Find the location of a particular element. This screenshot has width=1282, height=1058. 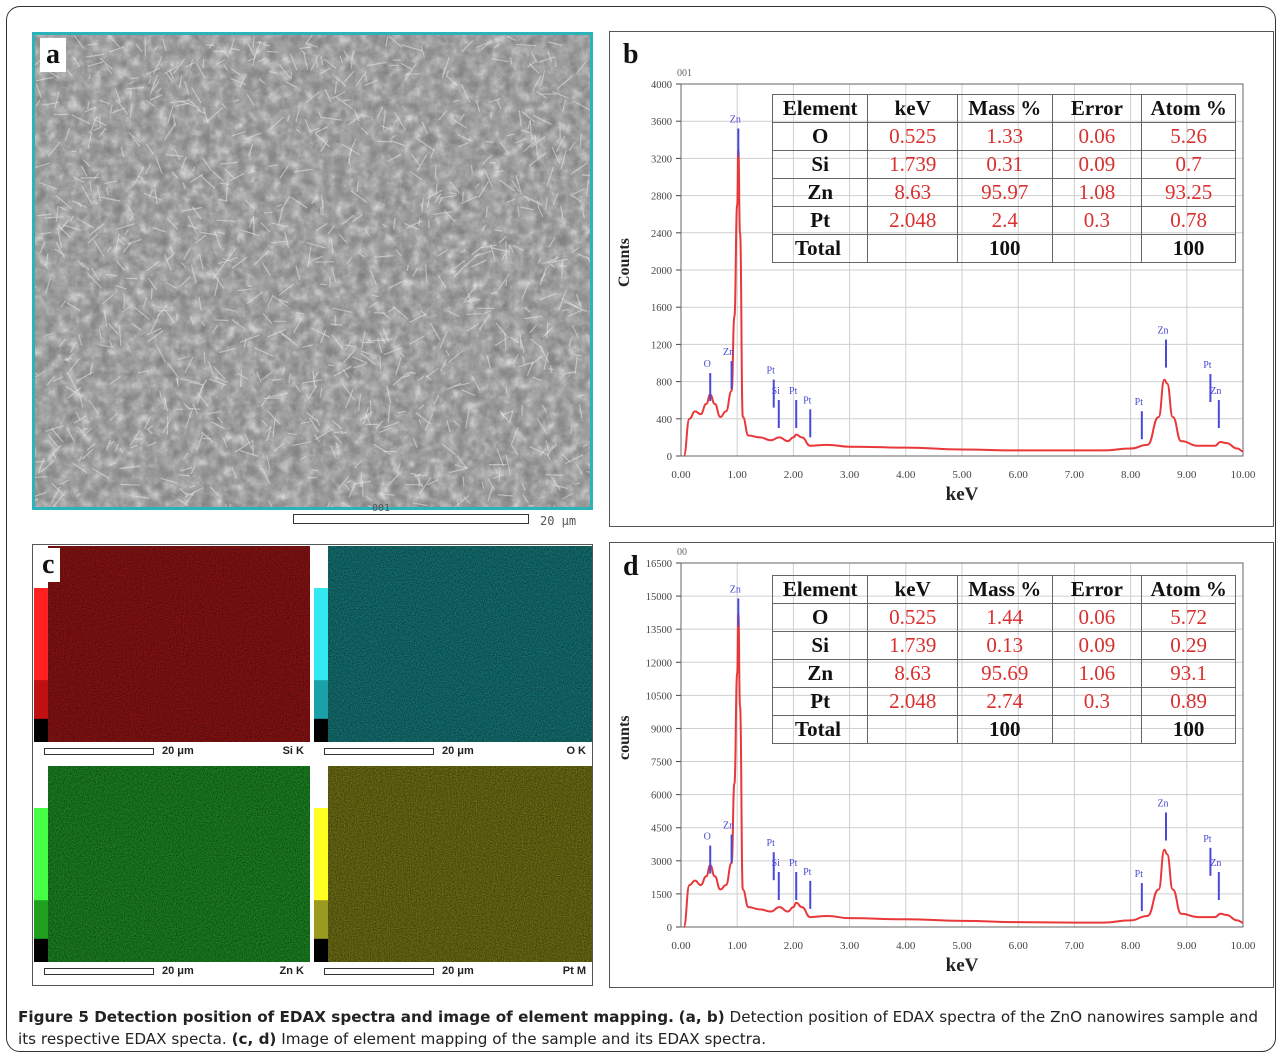

x-axis-label: keV is located at coordinates (962, 965).